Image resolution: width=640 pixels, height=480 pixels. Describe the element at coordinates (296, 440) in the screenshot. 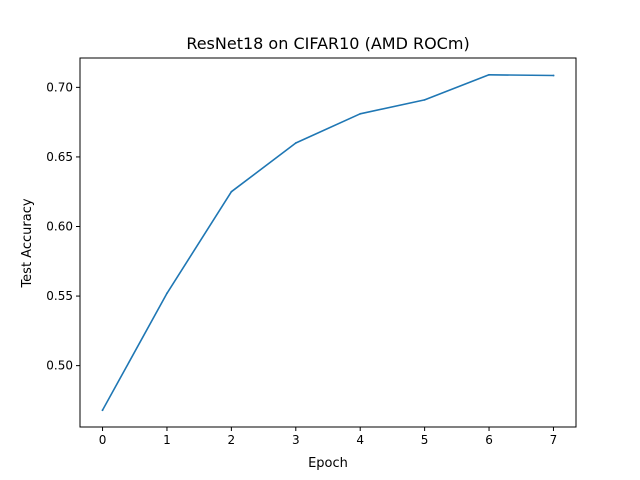

I see `x-tick-label: 3` at that location.